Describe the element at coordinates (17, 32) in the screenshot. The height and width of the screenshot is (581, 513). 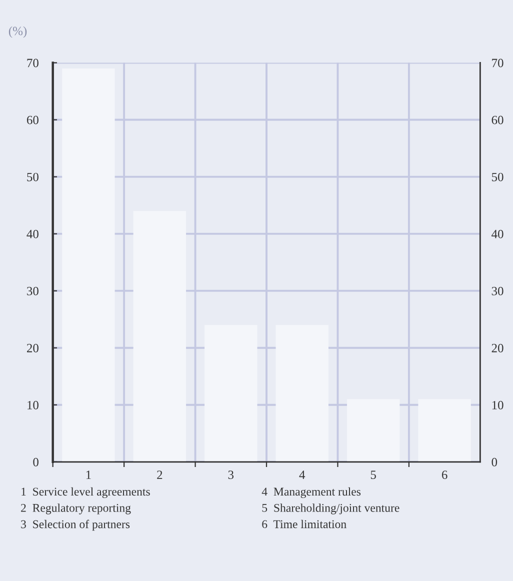
I see `y-axis-title: (%)` at that location.